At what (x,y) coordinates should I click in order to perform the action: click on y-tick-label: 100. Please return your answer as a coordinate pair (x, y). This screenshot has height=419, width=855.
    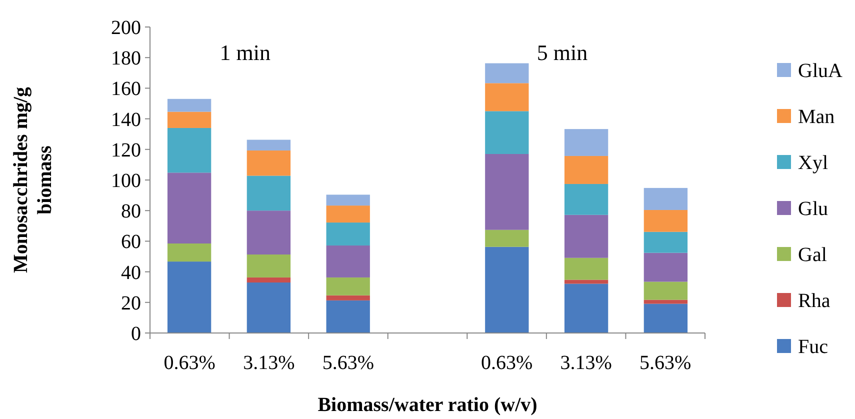
    Looking at the image, I should click on (126, 181).